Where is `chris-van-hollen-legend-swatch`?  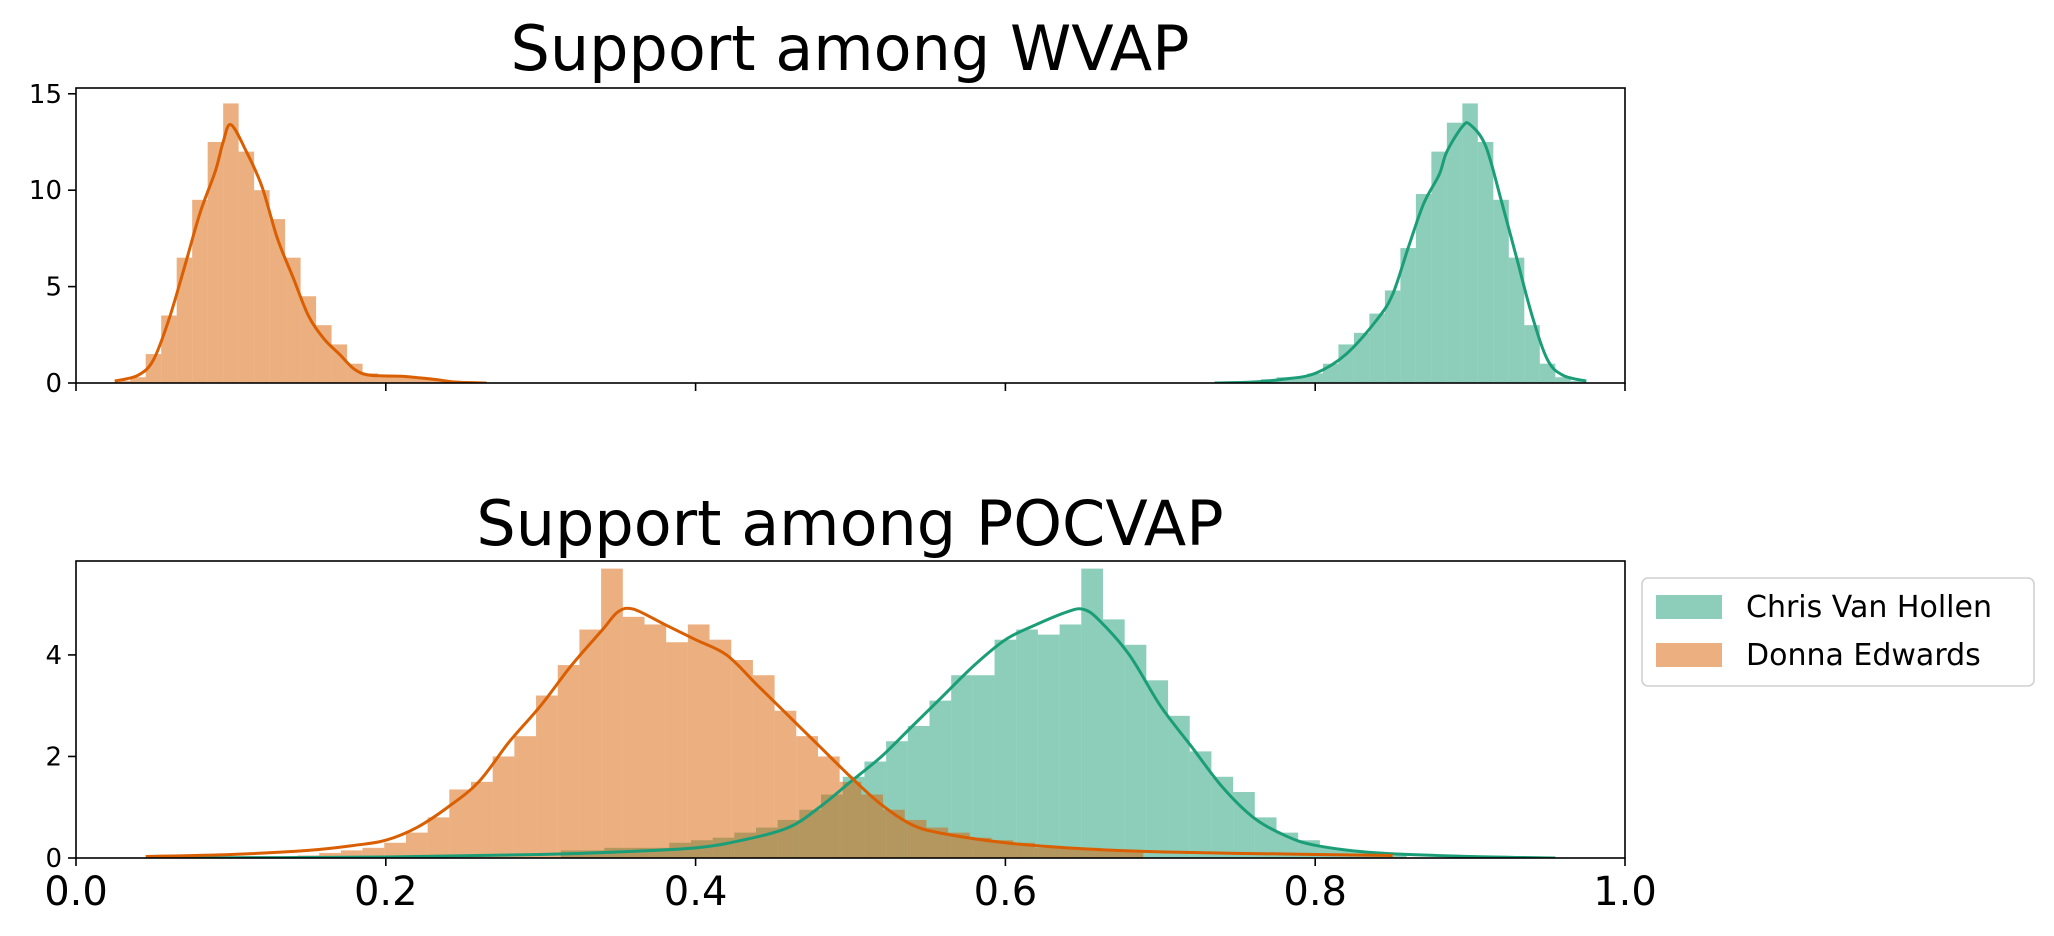 chris-van-hollen-legend-swatch is located at coordinates (1689, 607).